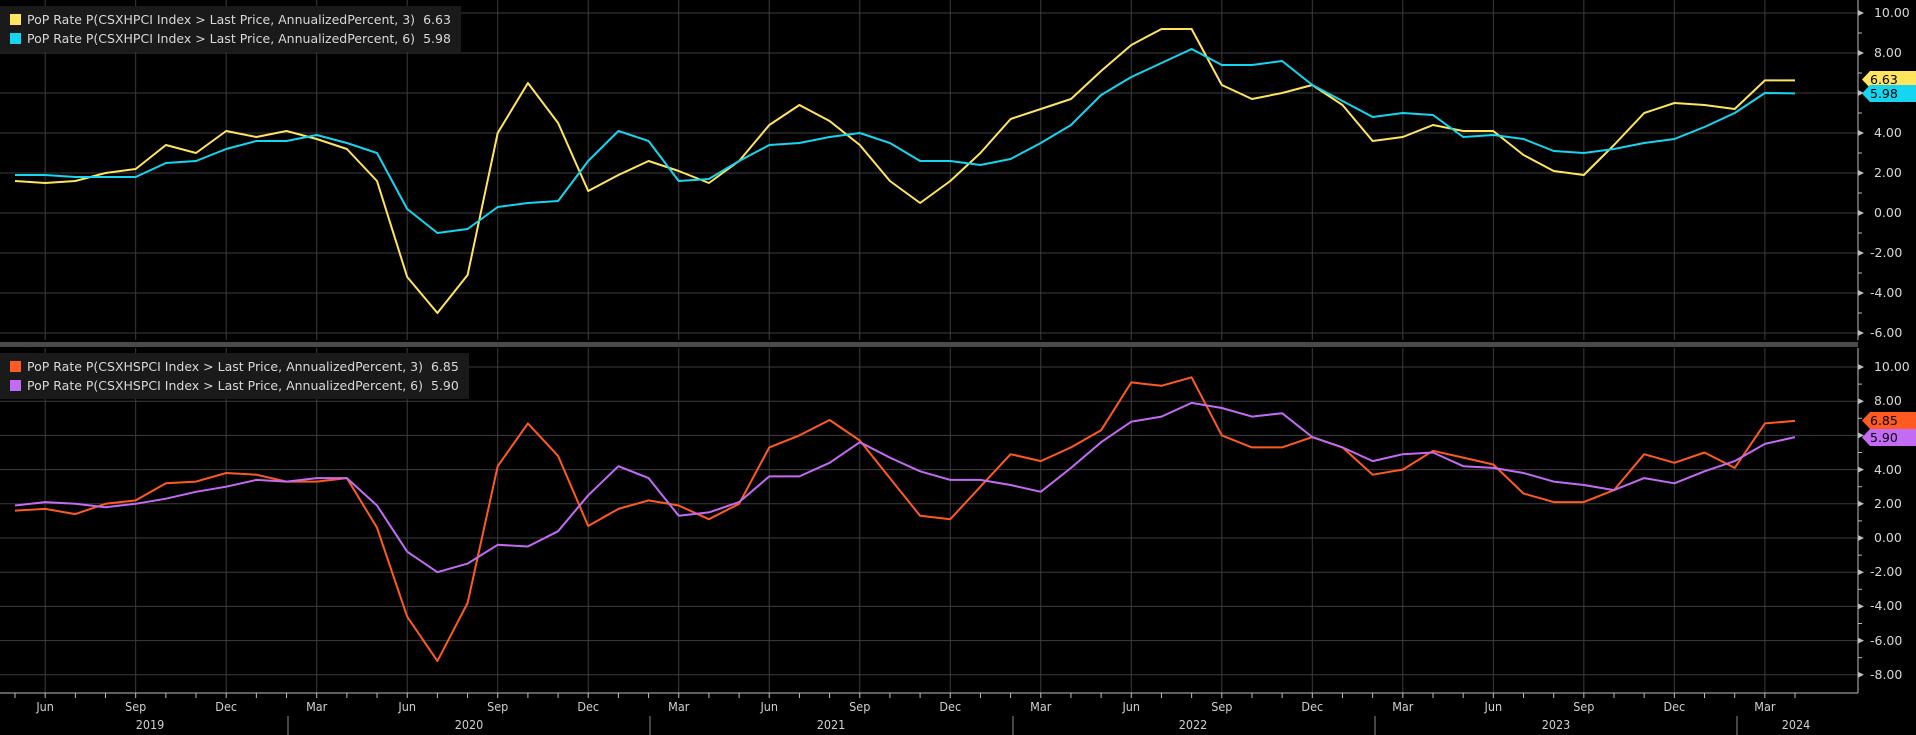  I want to click on legend-value: 6.63, so click(437, 19).